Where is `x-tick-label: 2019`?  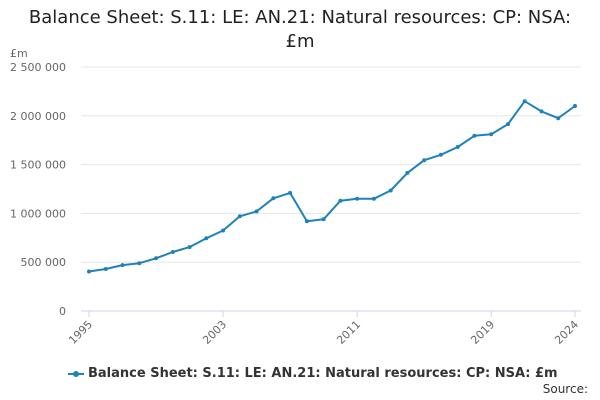 x-tick-label: 2019 is located at coordinates (482, 332).